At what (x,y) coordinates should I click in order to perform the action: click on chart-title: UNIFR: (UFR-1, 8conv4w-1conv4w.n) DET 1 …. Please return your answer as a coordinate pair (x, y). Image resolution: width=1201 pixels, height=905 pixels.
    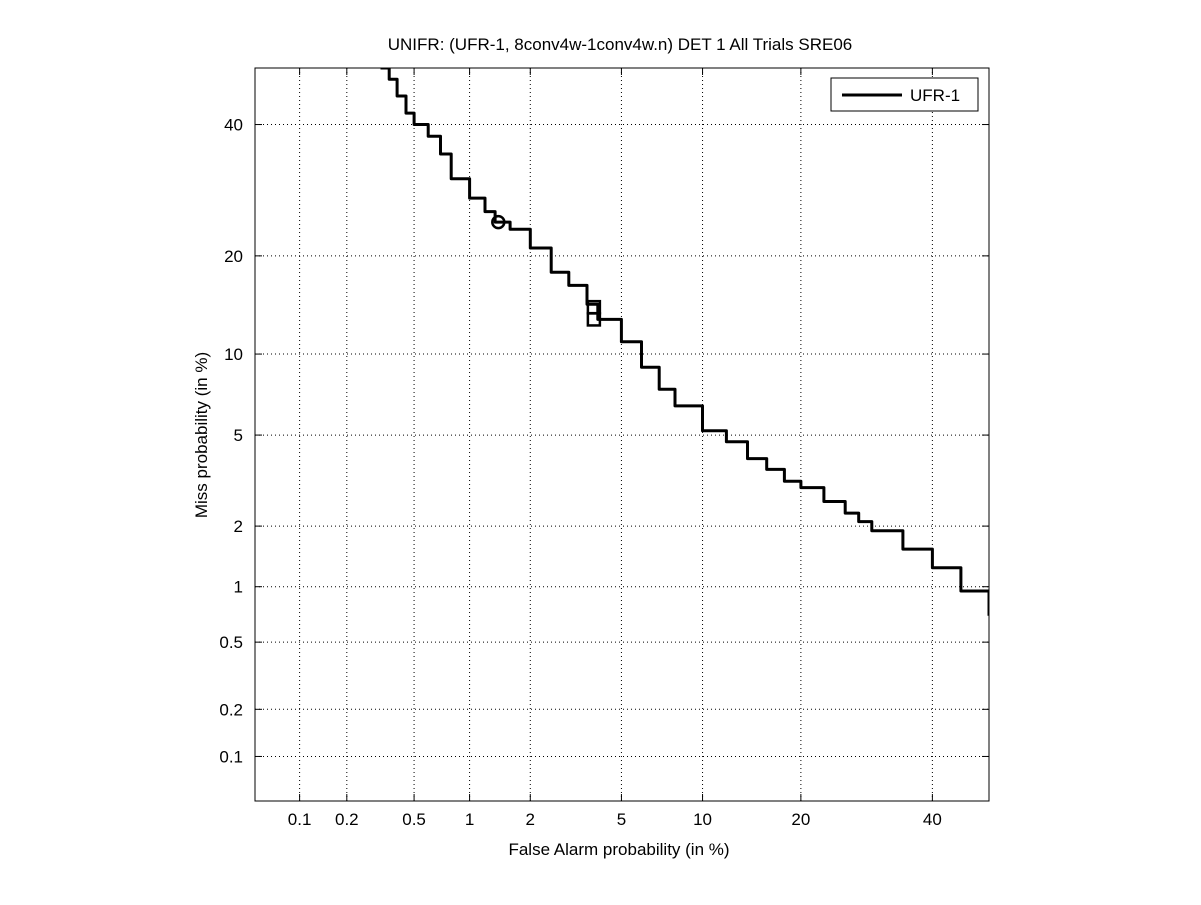
    Looking at the image, I should click on (620, 44).